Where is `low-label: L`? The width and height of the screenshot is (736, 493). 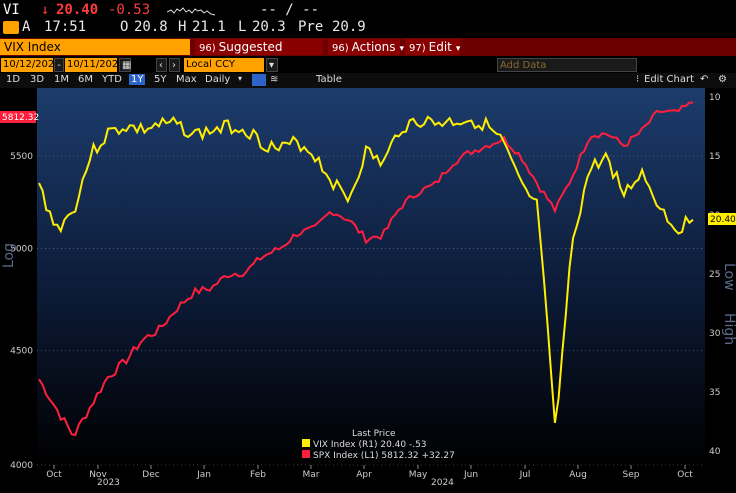 low-label: L is located at coordinates (242, 27).